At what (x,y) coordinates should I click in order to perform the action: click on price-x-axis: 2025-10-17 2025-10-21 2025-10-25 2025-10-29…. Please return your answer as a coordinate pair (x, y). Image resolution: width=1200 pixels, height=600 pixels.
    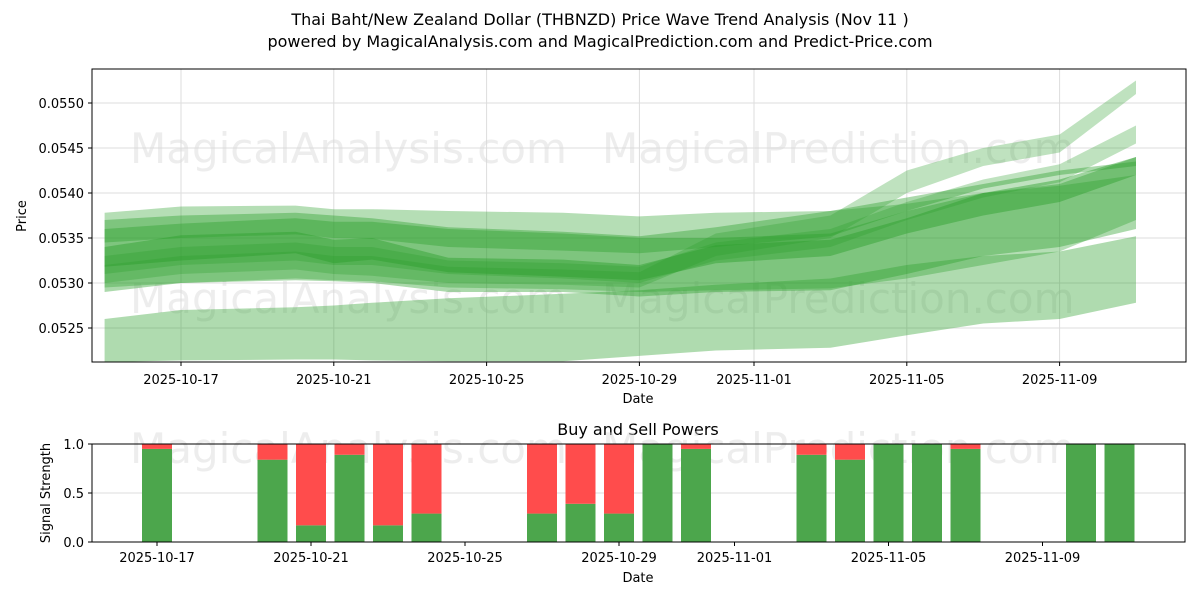
    Looking at the image, I should click on (620, 375).